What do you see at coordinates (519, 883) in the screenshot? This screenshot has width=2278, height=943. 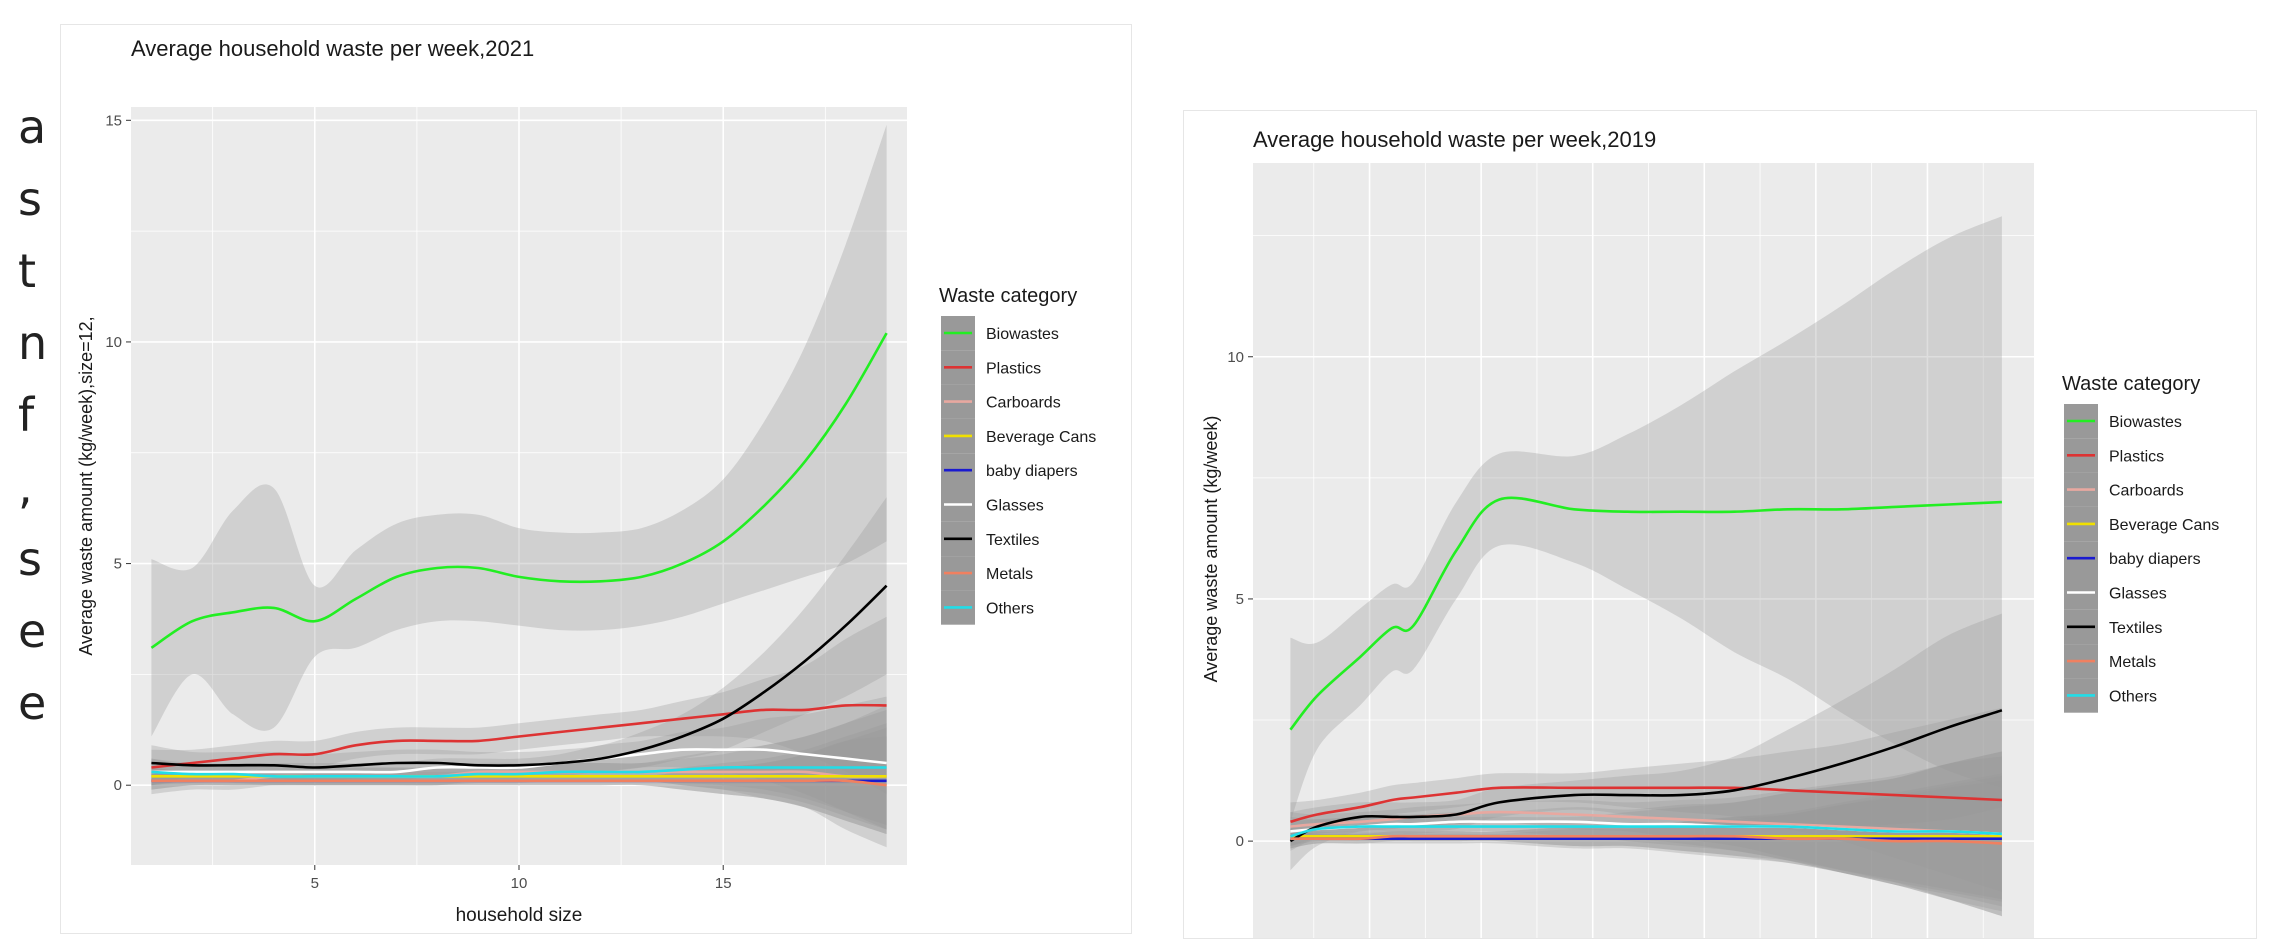 I see `x-tick-label: 10` at bounding box center [519, 883].